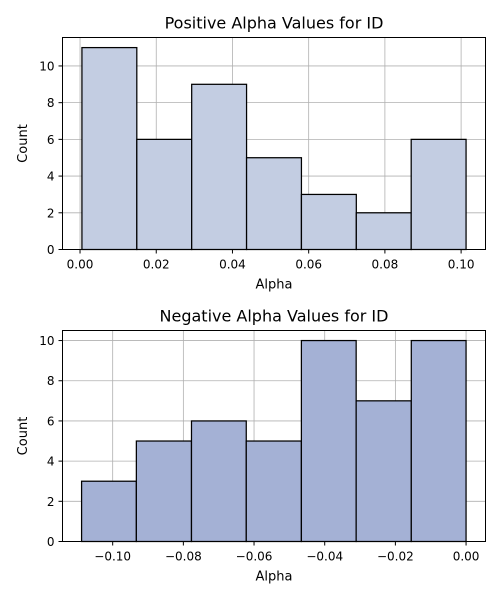 This screenshot has height=600, width=500. Describe the element at coordinates (232, 265) in the screenshot. I see `positive-x-tick-label: 0.04` at that location.